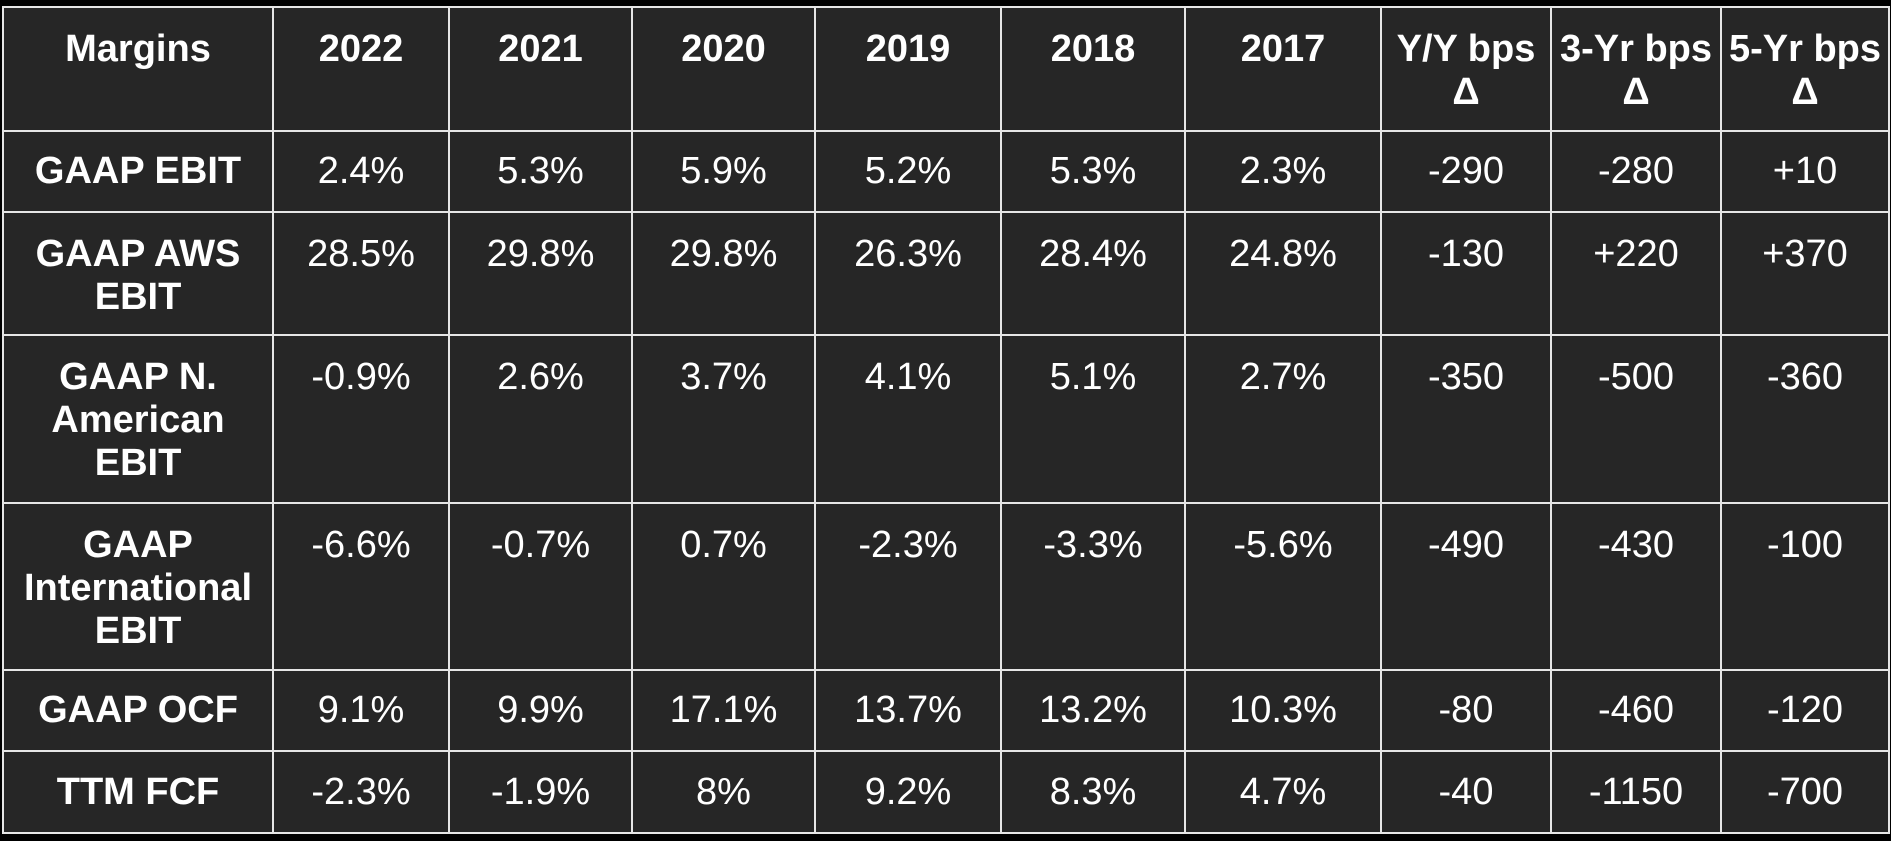 The width and height of the screenshot is (1891, 841). Describe the element at coordinates (1466, 69) in the screenshot. I see `header-yy-bps: Y/Y bps Δ` at that location.